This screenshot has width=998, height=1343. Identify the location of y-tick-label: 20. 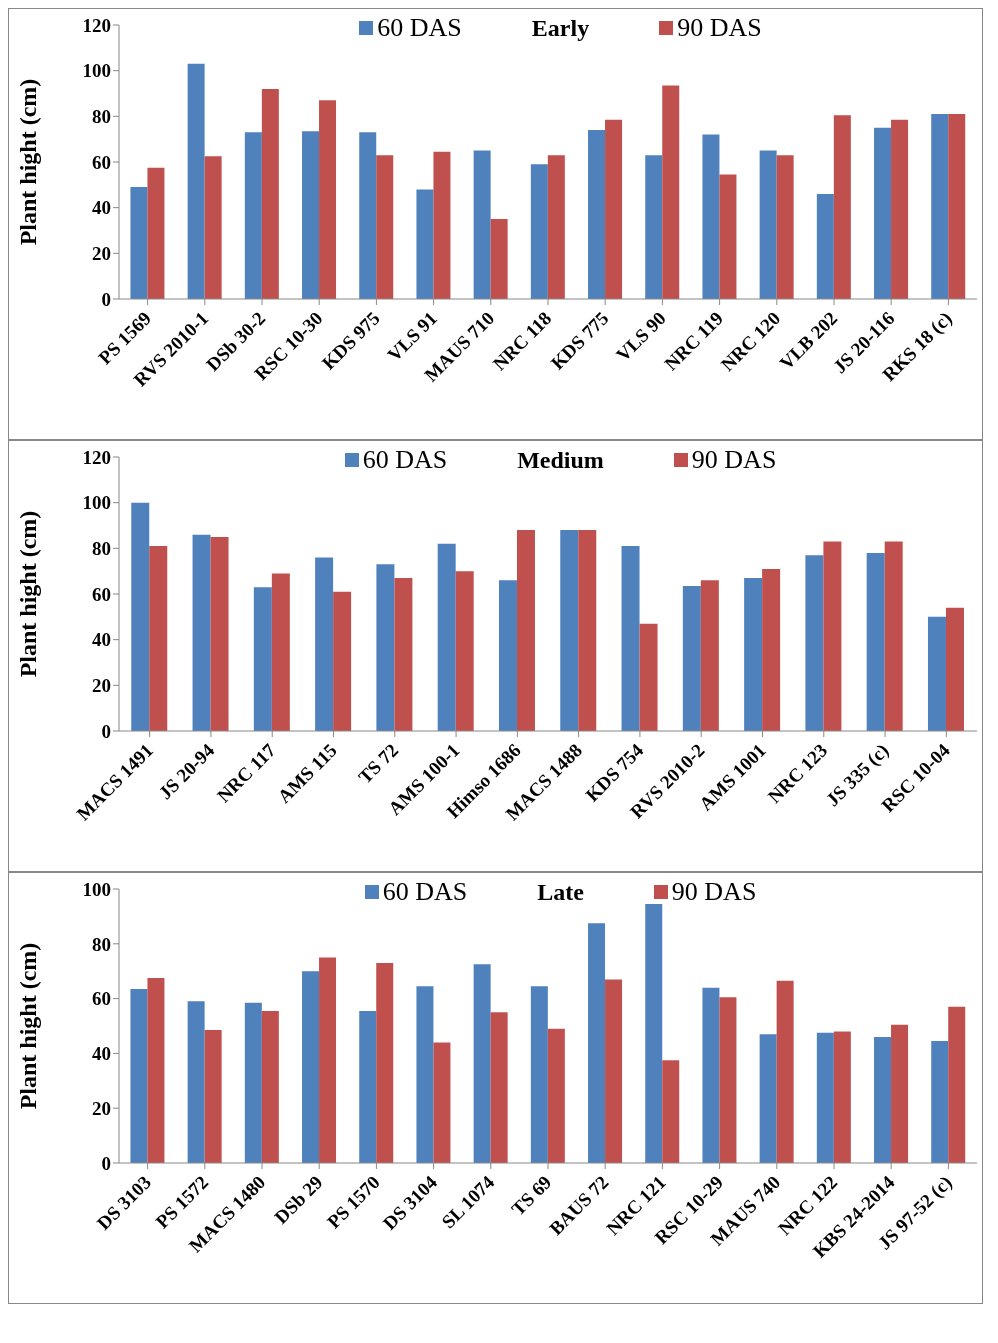
(101, 1108).